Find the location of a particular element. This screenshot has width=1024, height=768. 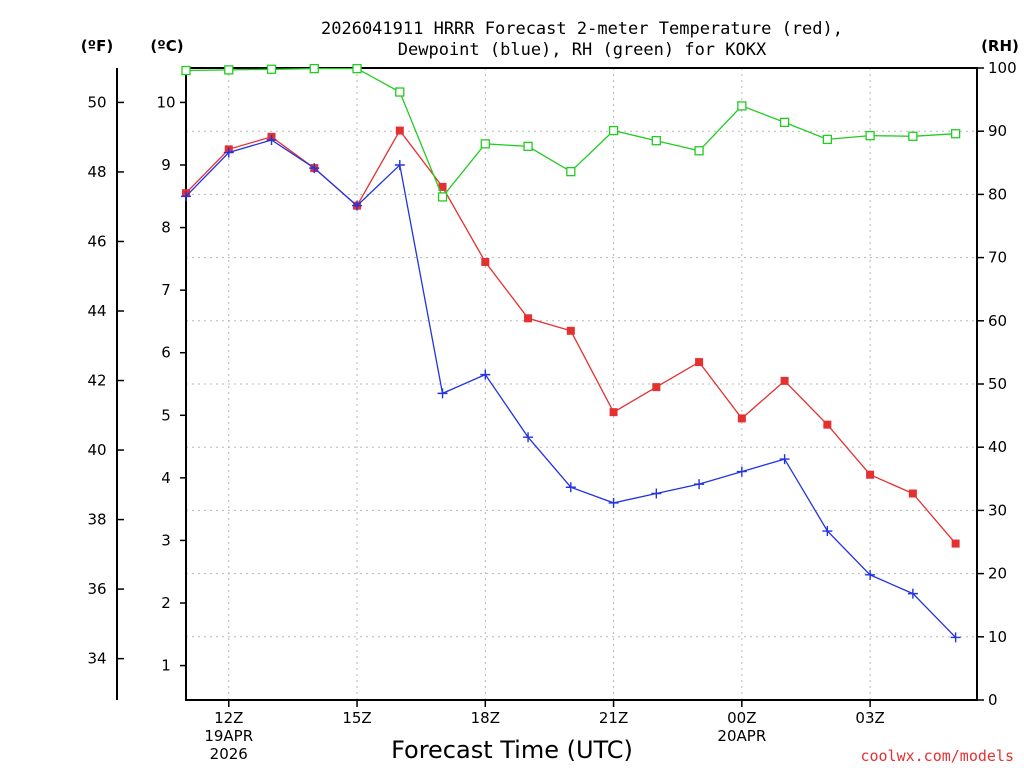

fahrenheit-unit-label: (ºF) is located at coordinates (97, 46).